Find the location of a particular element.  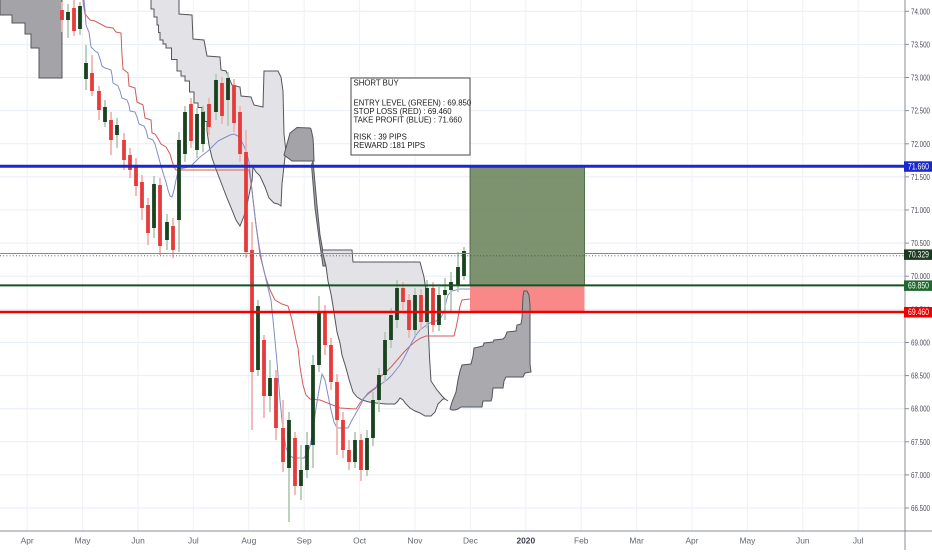

svg-text: 66.500 is located at coordinates (920, 508).